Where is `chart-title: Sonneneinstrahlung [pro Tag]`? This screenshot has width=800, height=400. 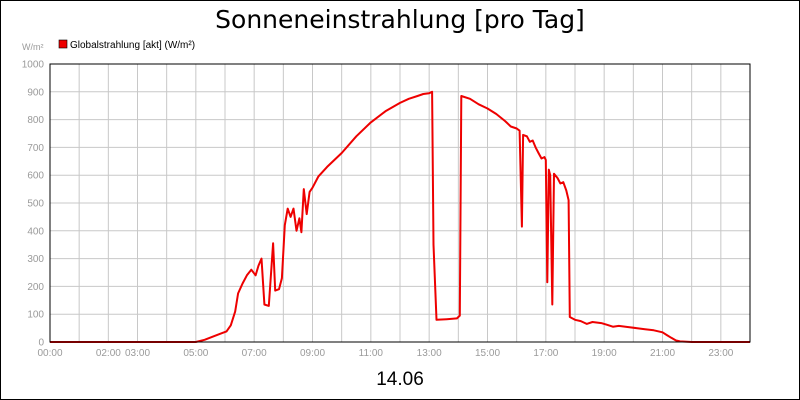
chart-title: Sonneneinstrahlung [pro Tag] is located at coordinates (400, 19).